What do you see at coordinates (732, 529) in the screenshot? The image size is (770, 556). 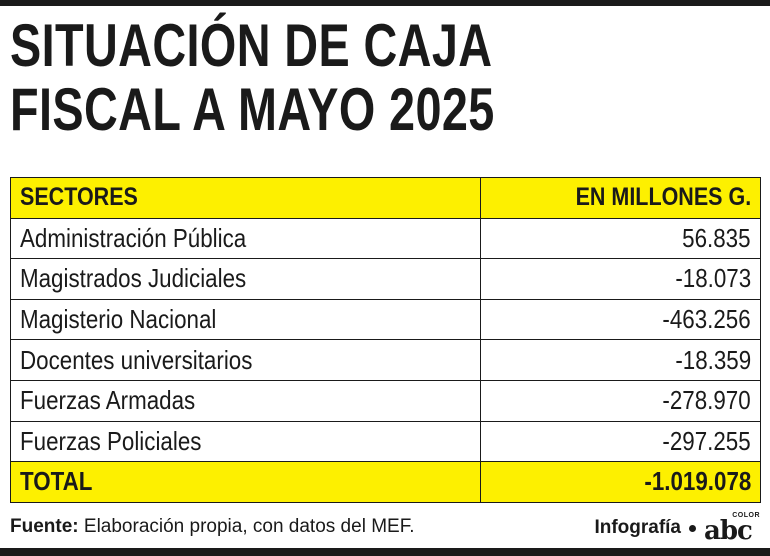 I see `abc-color-logo-icon: abc COLOR` at bounding box center [732, 529].